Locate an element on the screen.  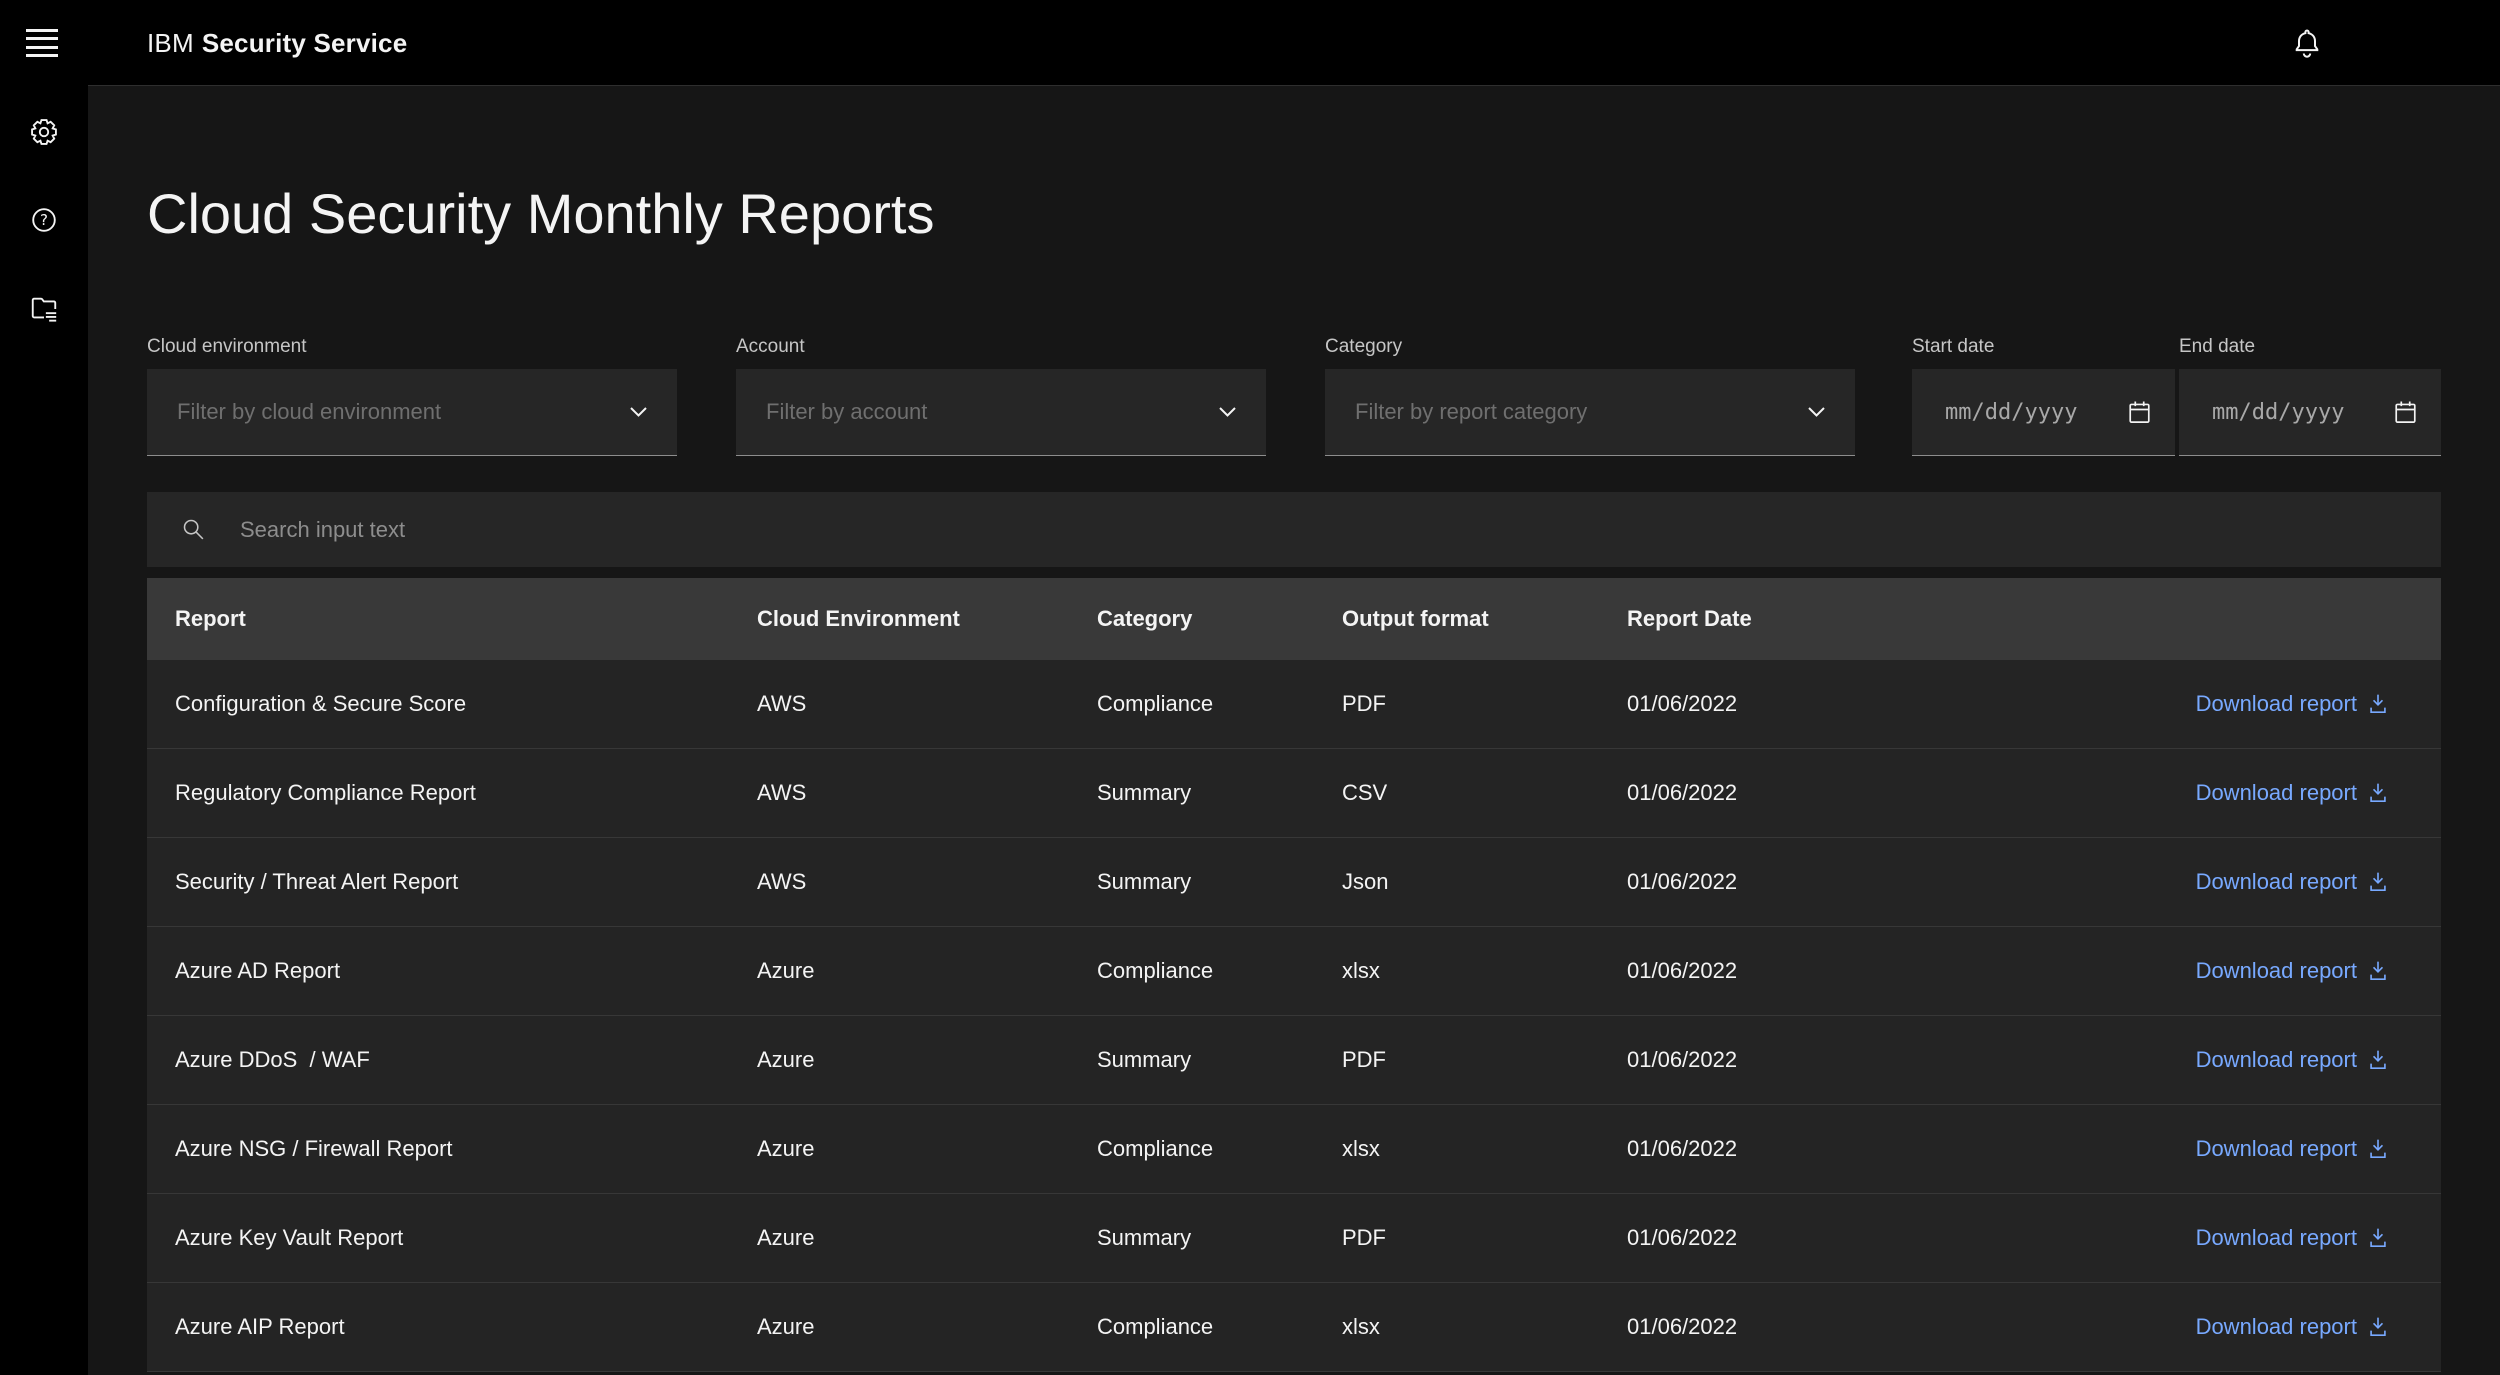
left-sidebar: ? is located at coordinates (44, 730).